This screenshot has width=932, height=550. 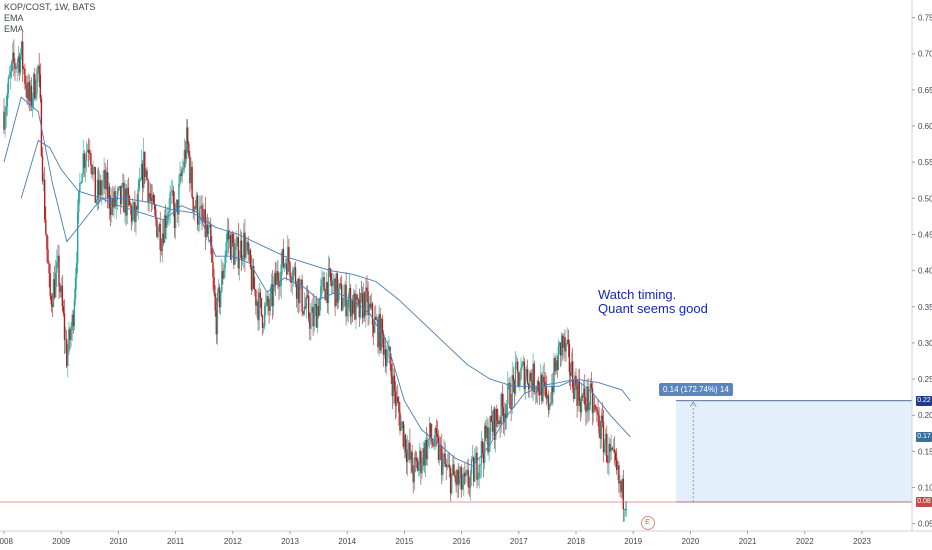 I want to click on time-tick-label: 2009, so click(x=61, y=541).